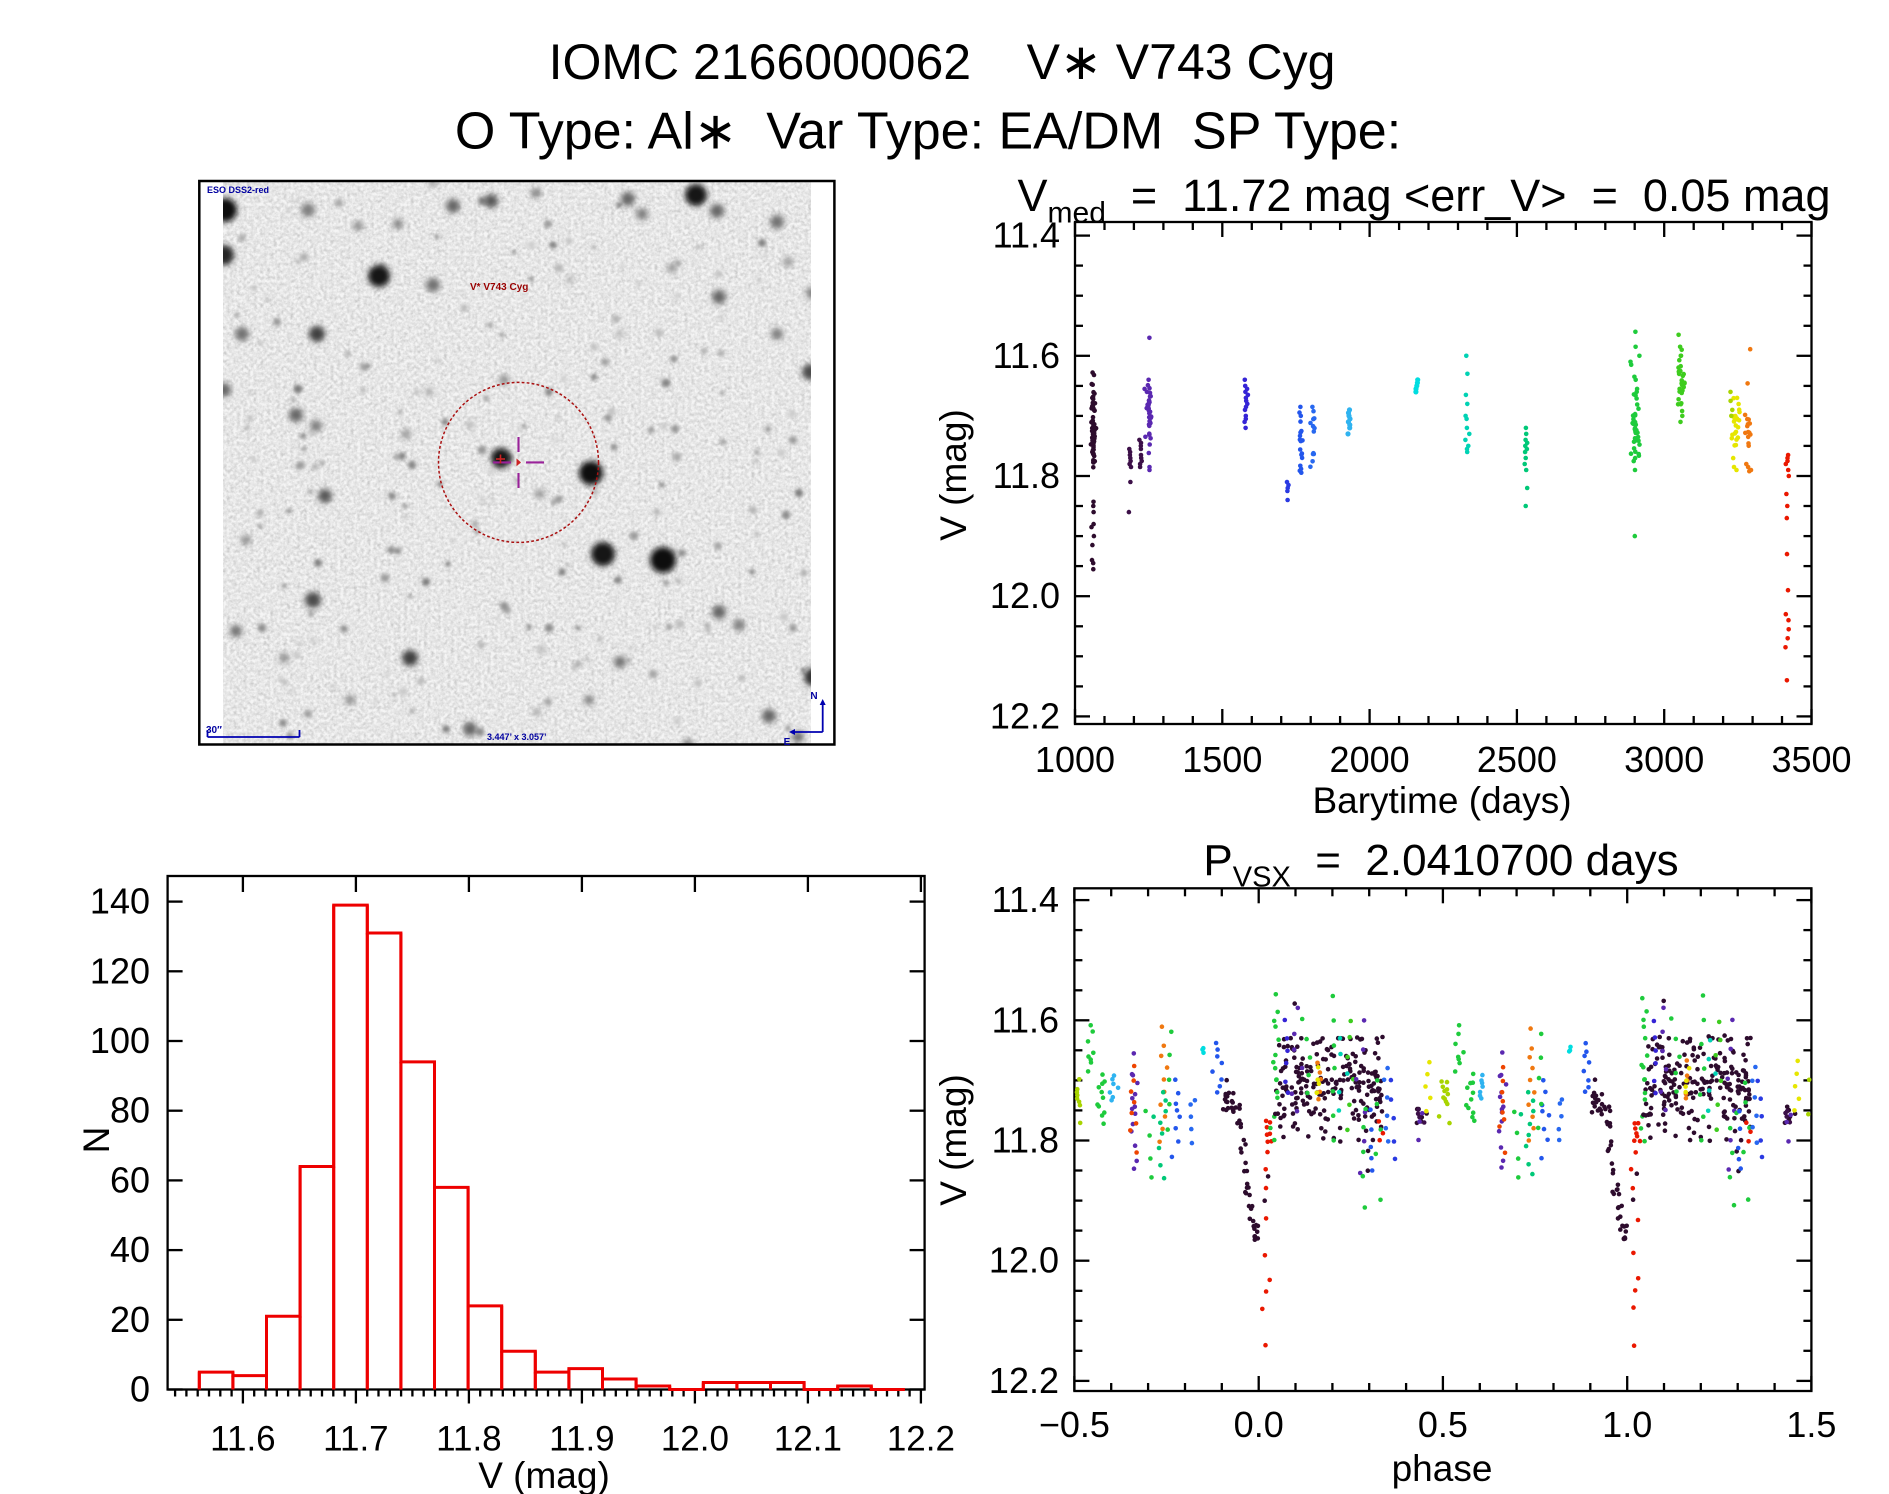 This screenshot has height=1494, width=1889. What do you see at coordinates (1075, 759) in the screenshot?
I see `svg-text: 1000` at bounding box center [1075, 759].